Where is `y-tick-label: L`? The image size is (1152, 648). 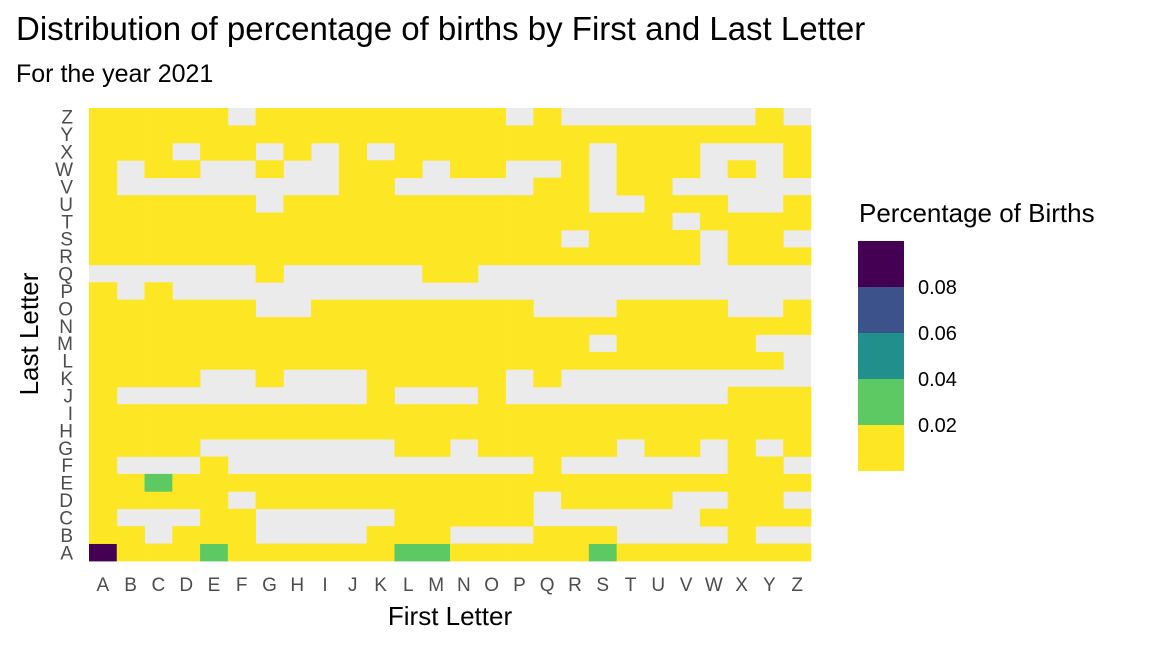
y-tick-label: L is located at coordinates (67, 362).